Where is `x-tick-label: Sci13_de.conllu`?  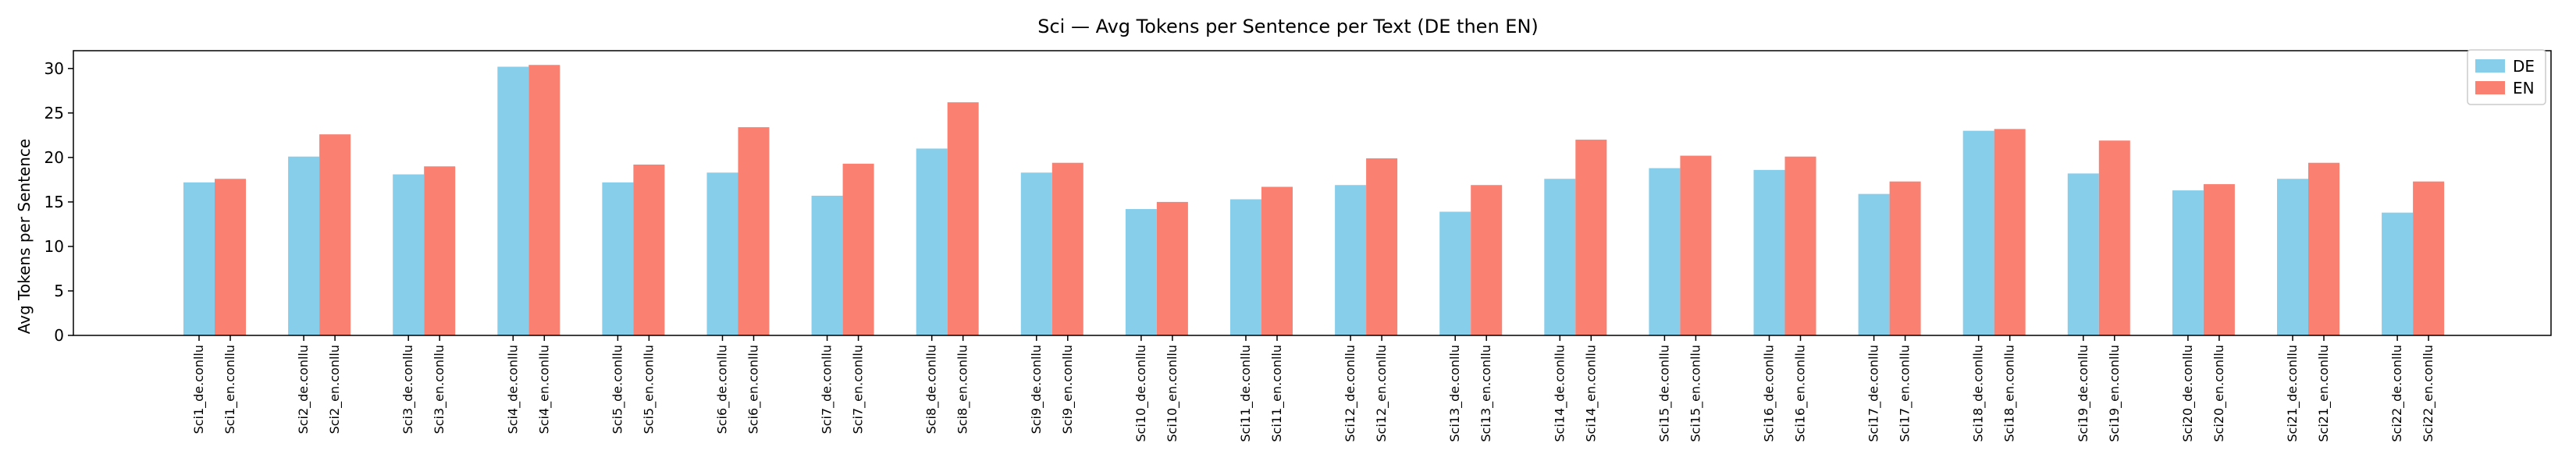 x-tick-label: Sci13_de.conllu is located at coordinates (1455, 393).